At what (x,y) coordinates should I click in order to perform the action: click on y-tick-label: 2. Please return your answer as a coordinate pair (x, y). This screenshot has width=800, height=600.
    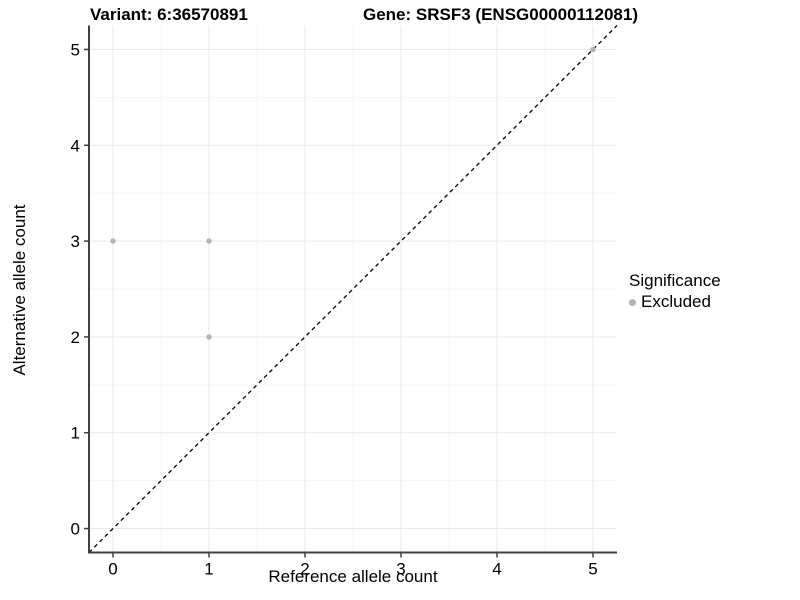
    Looking at the image, I should click on (75, 337).